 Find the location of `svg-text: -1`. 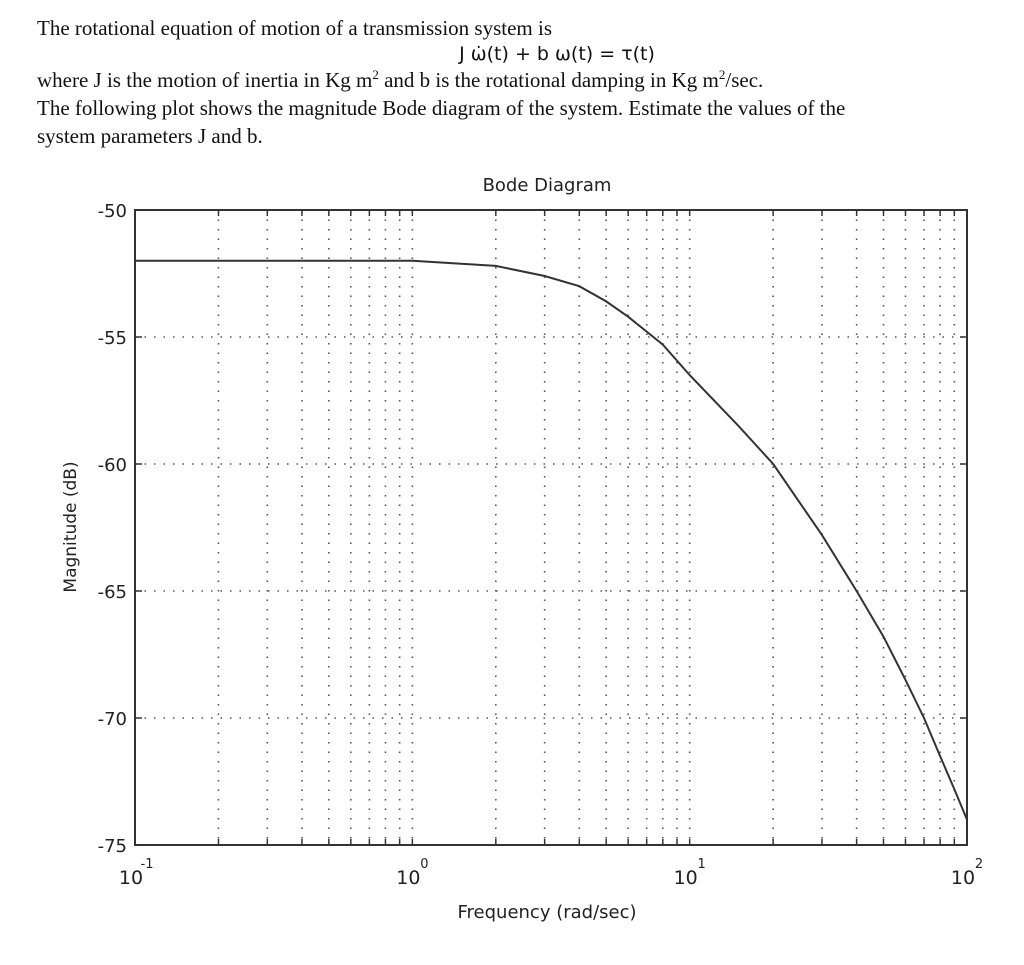

svg-text: -1 is located at coordinates (147, 864).